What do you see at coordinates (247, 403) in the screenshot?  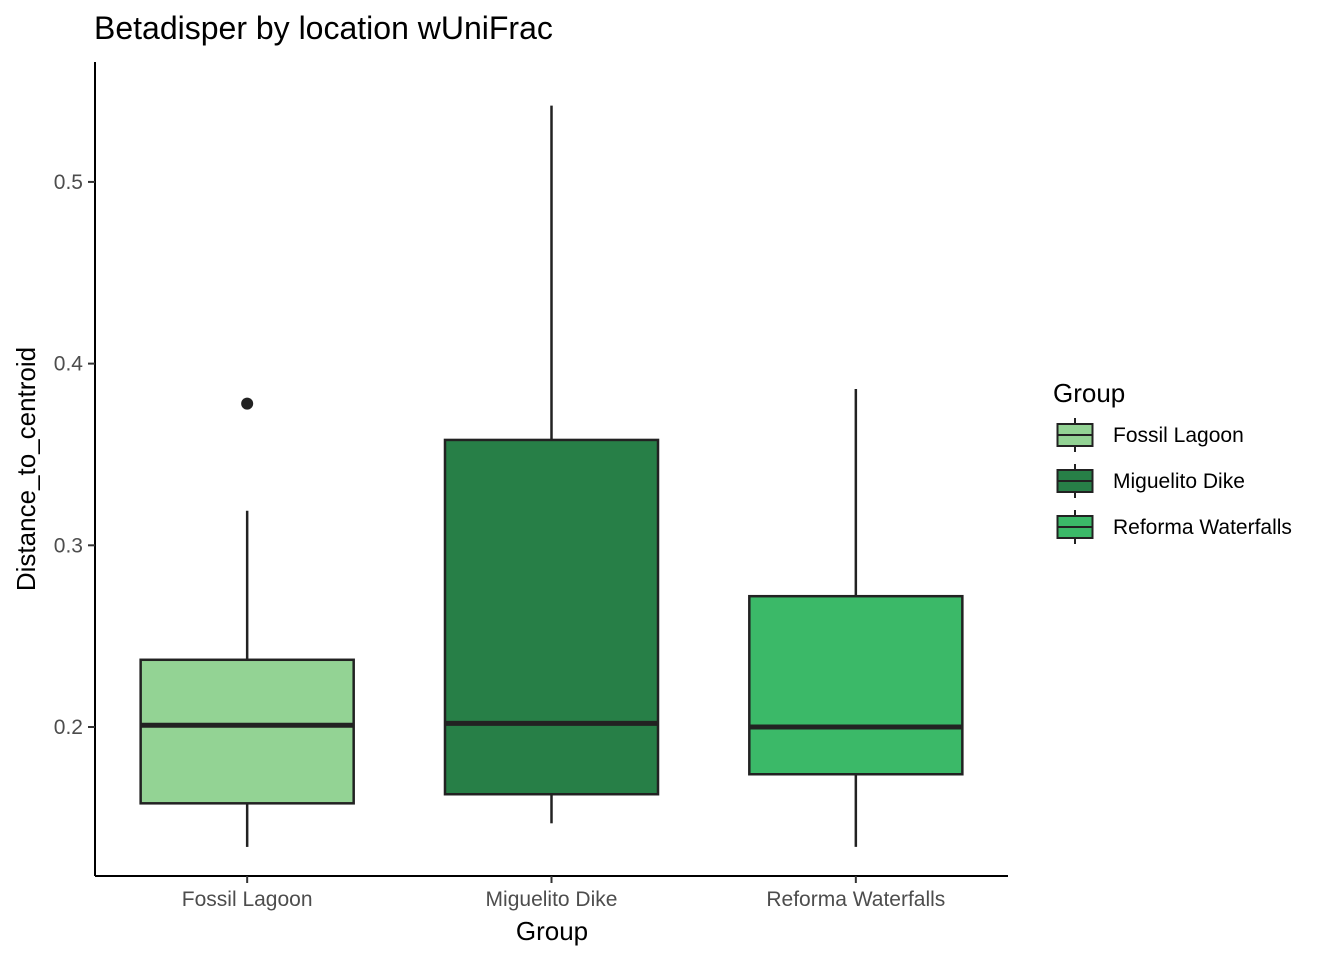 I see `outlier-point` at bounding box center [247, 403].